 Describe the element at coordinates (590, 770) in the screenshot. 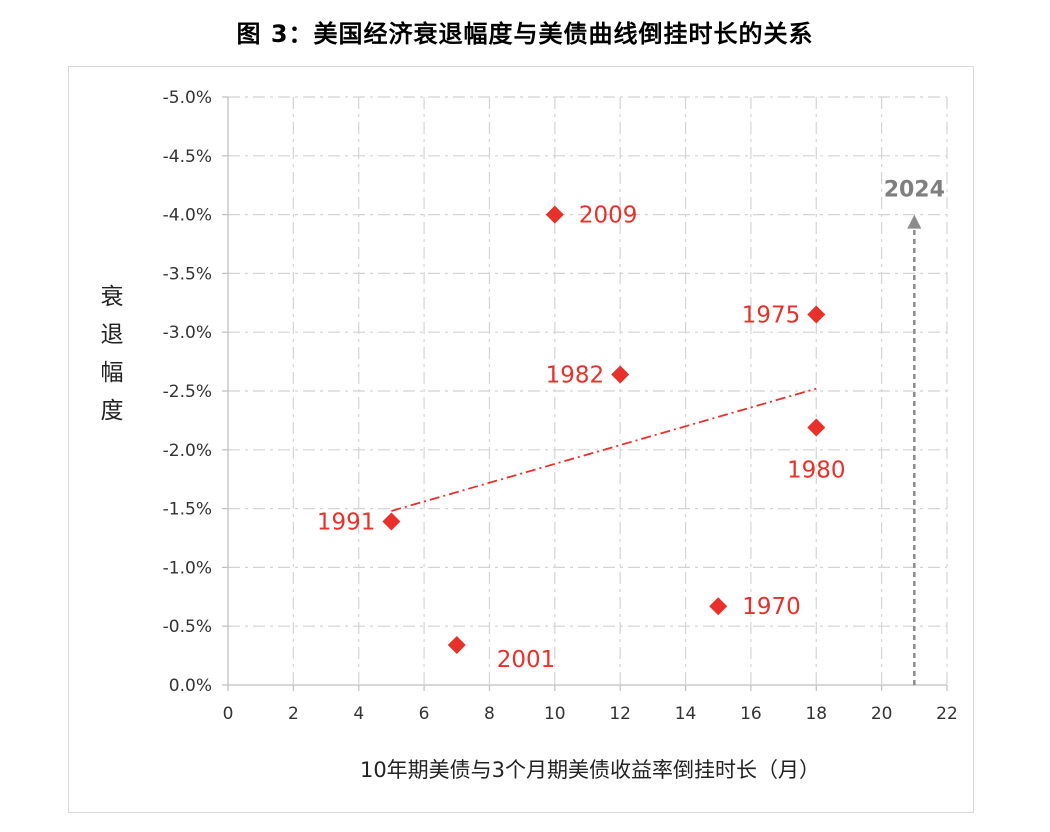

I see `x-axis-label: 10年期美债与3个月期美债收益率倒挂时长（月）` at that location.